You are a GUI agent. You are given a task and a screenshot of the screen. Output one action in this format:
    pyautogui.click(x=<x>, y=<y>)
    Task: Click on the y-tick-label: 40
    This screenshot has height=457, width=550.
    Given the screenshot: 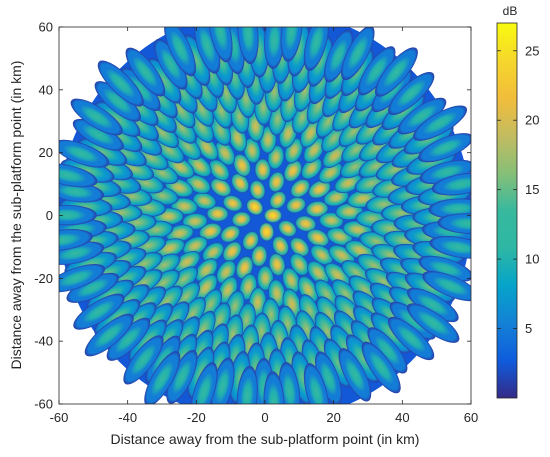 What is the action you would take?
    pyautogui.click(x=46, y=89)
    